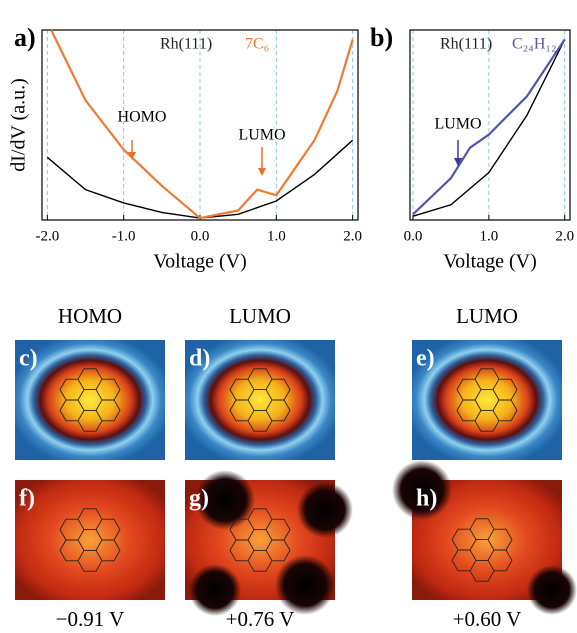 This screenshot has width=577, height=633. I want to click on panel-letter: h), so click(426, 499).